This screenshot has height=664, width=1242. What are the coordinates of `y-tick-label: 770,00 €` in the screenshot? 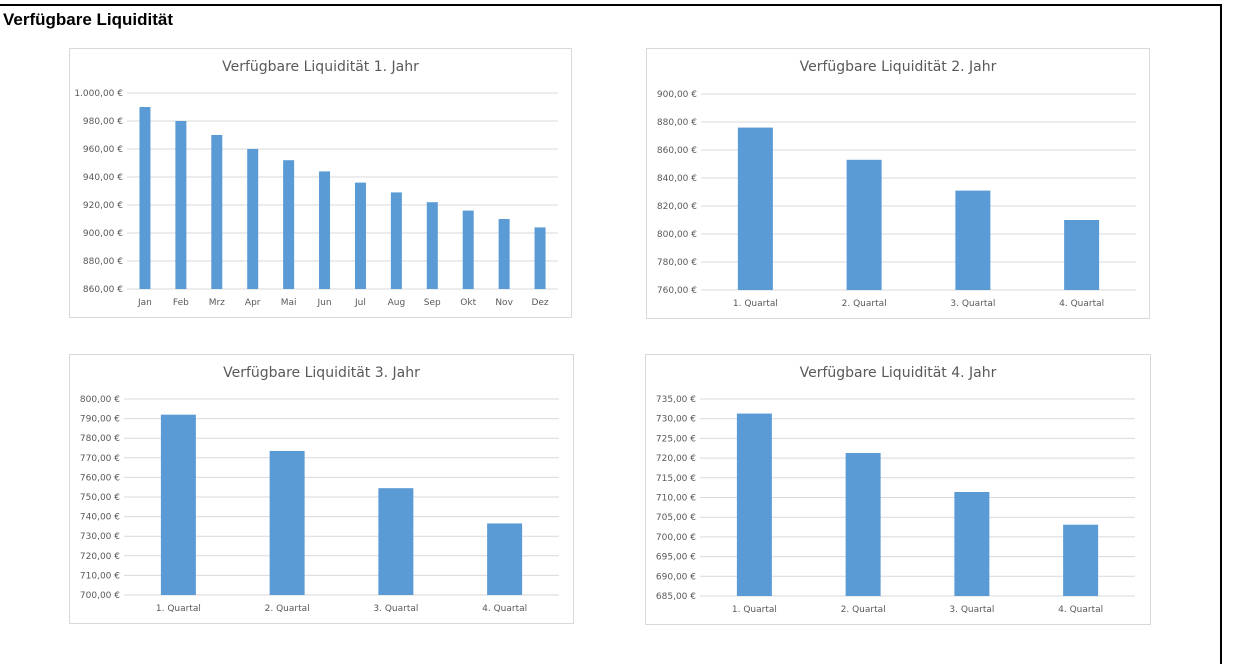 It's located at (100, 459).